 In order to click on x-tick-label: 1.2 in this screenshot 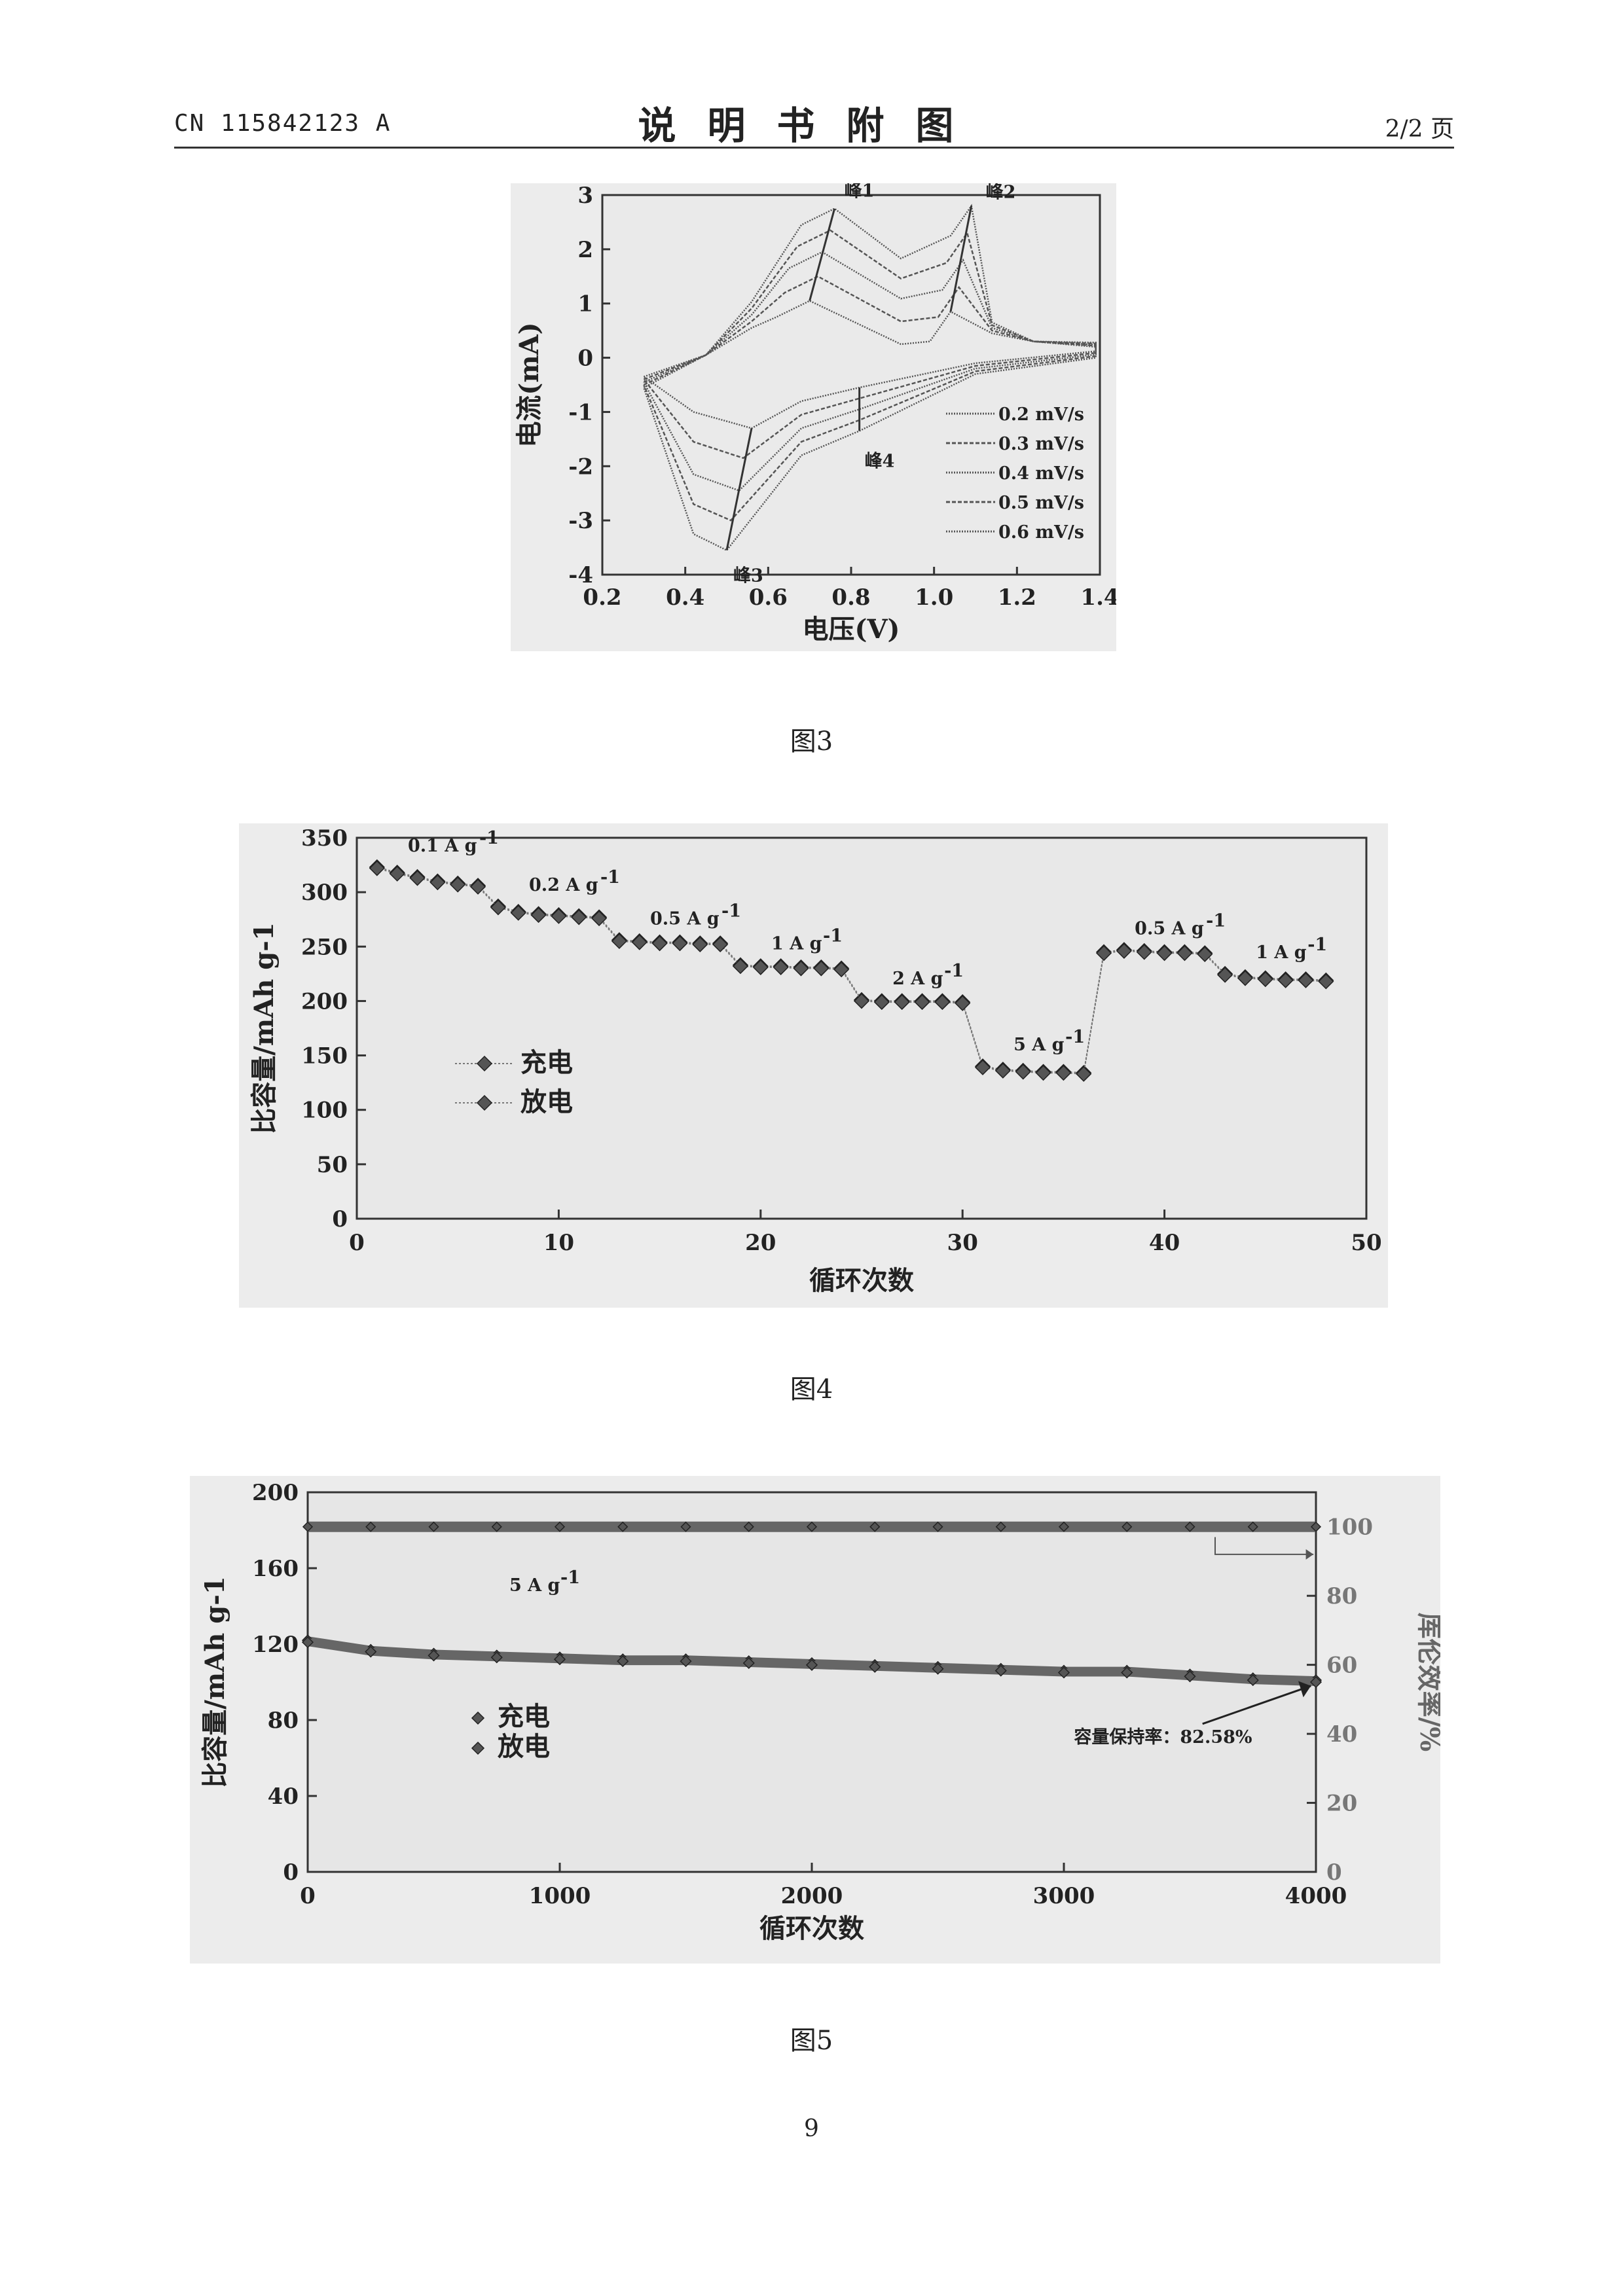, I will do `click(1017, 597)`.